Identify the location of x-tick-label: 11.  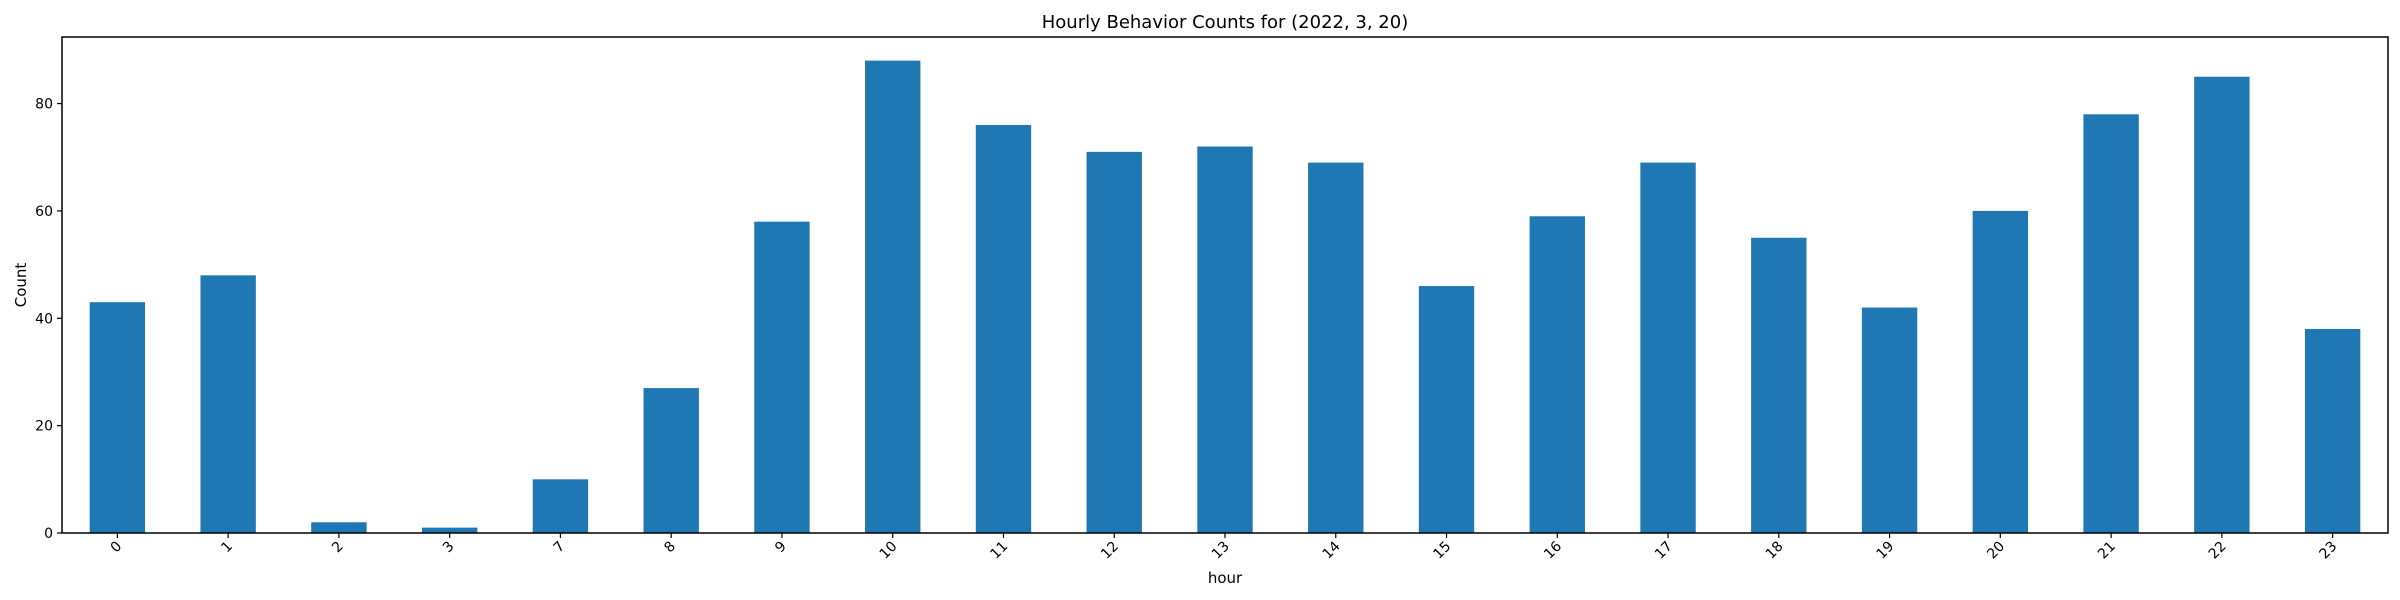
(999, 551).